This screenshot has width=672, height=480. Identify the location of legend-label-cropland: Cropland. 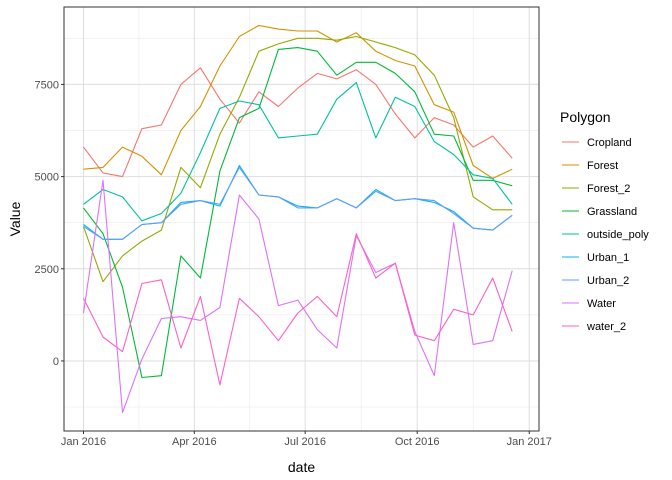
(609, 143).